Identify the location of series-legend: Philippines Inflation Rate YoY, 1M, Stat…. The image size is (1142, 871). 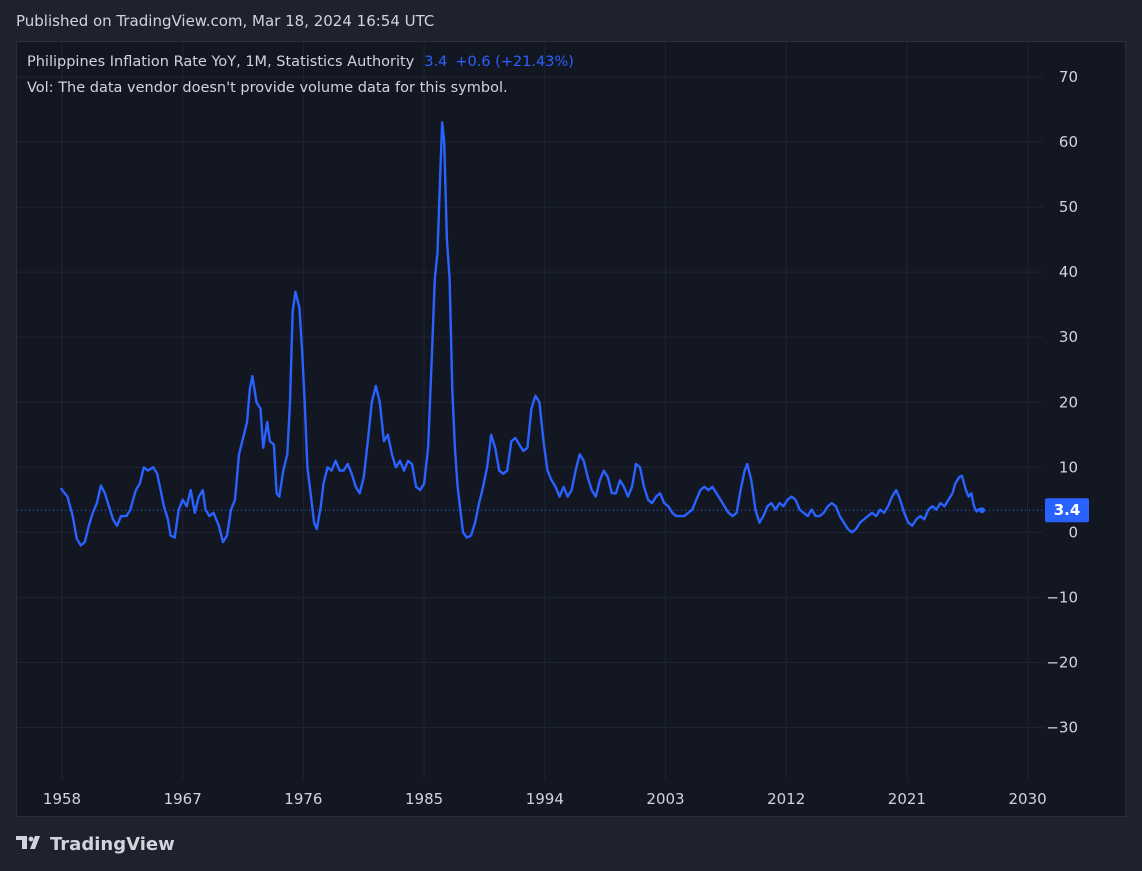
(300, 62).